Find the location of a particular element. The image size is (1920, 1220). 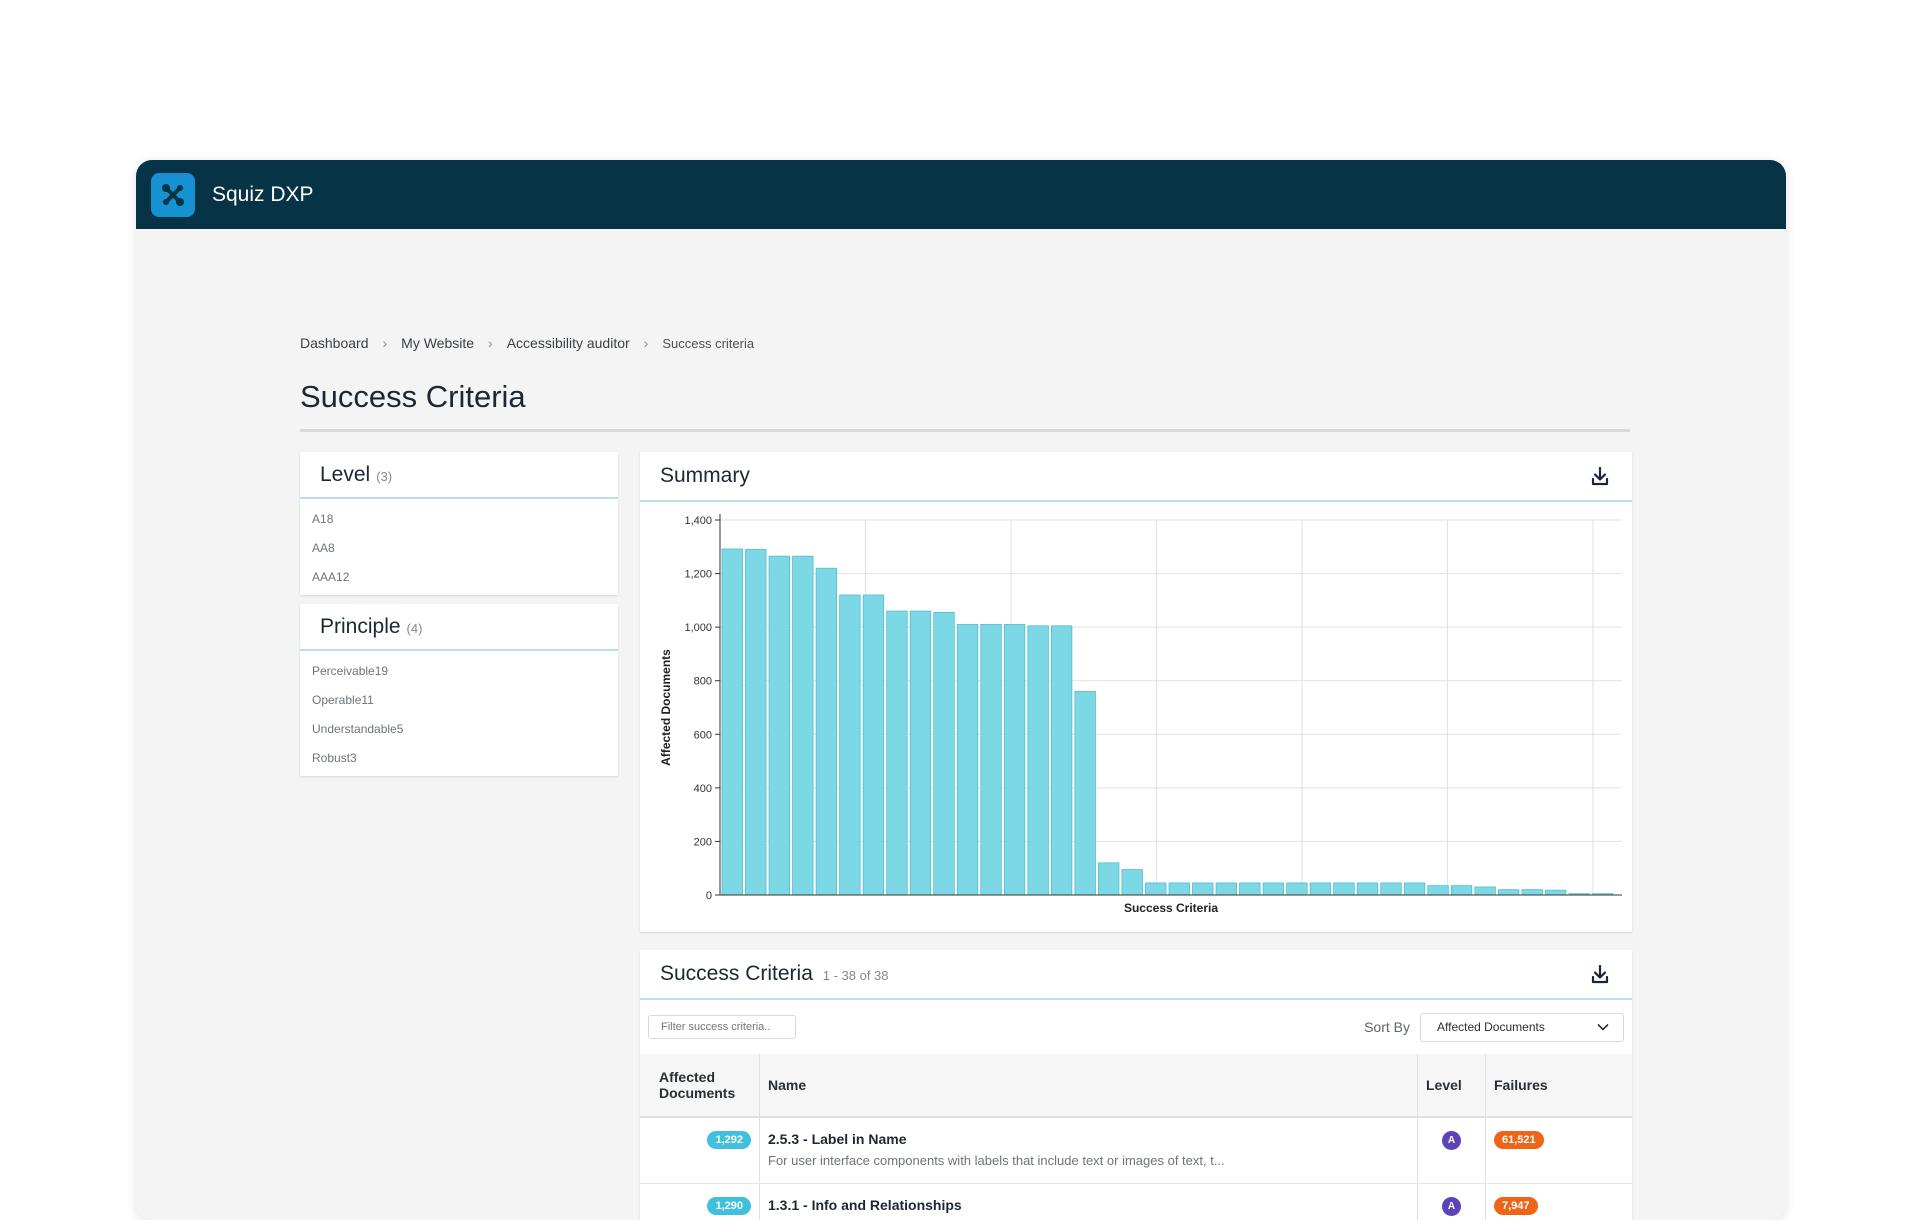

column-header-docs: Affected Documents is located at coordinates (700, 1086).